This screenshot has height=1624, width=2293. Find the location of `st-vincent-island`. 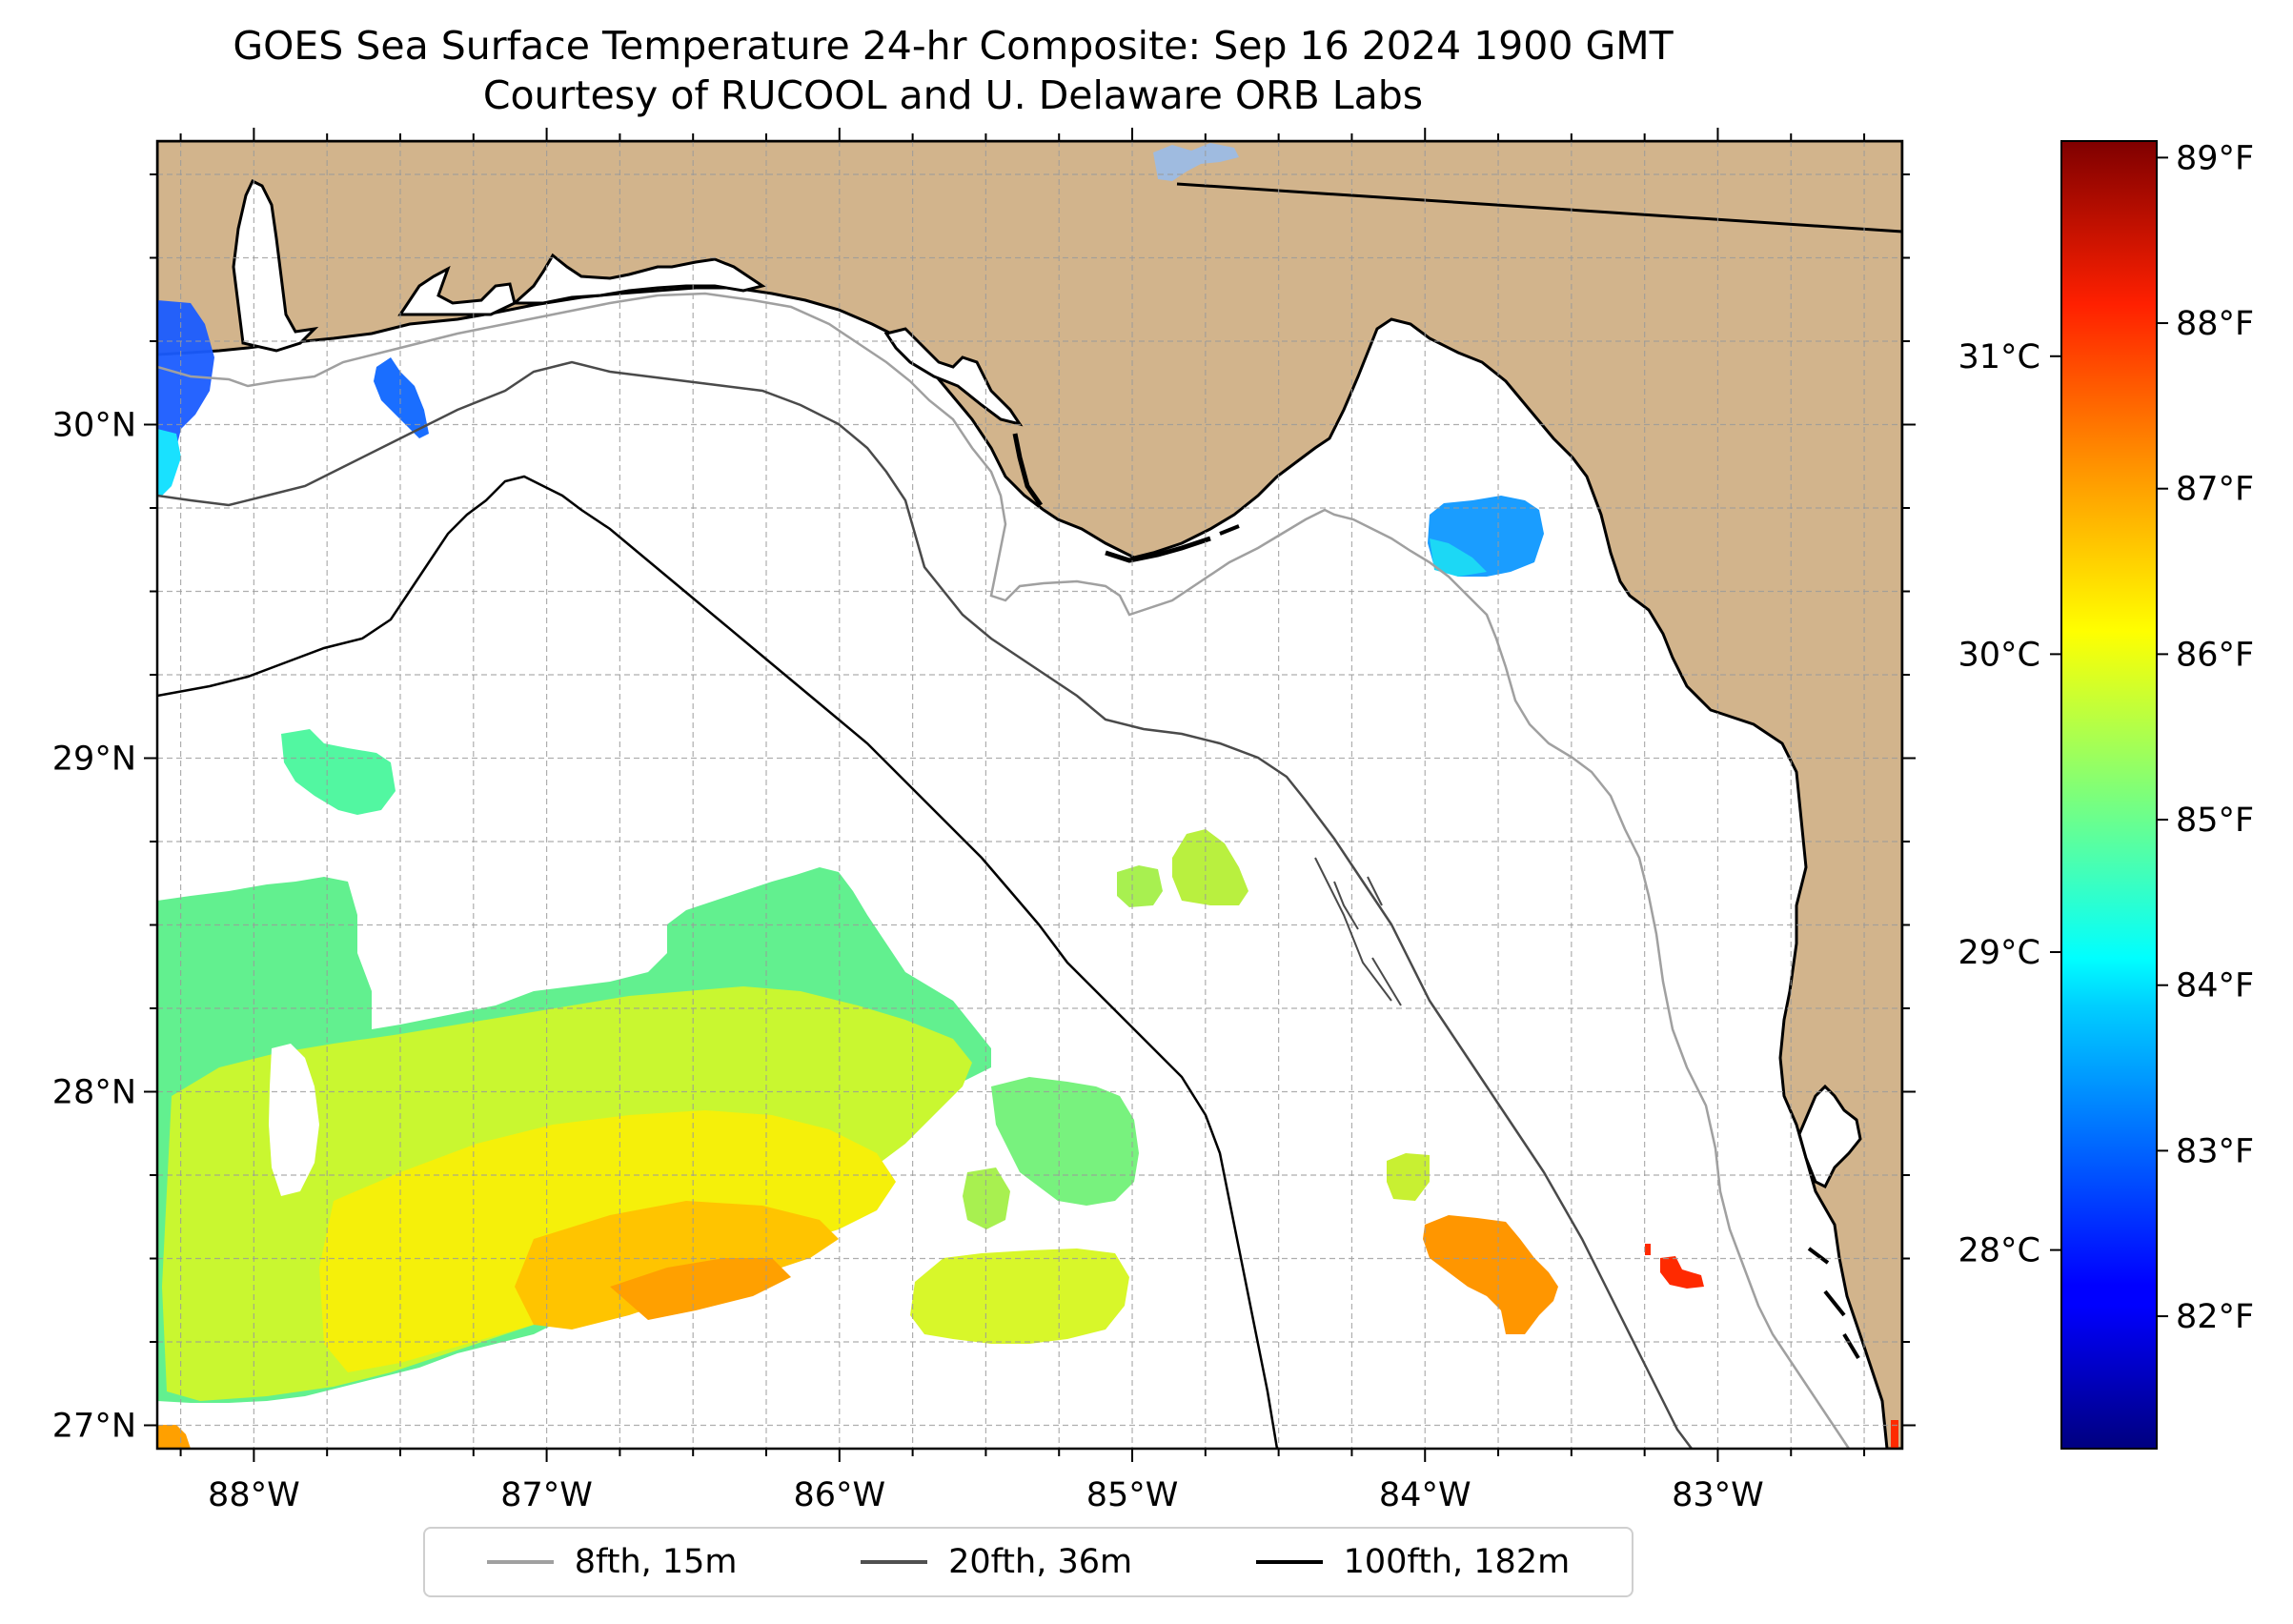

st-vincent-island is located at coordinates (1028, 470).